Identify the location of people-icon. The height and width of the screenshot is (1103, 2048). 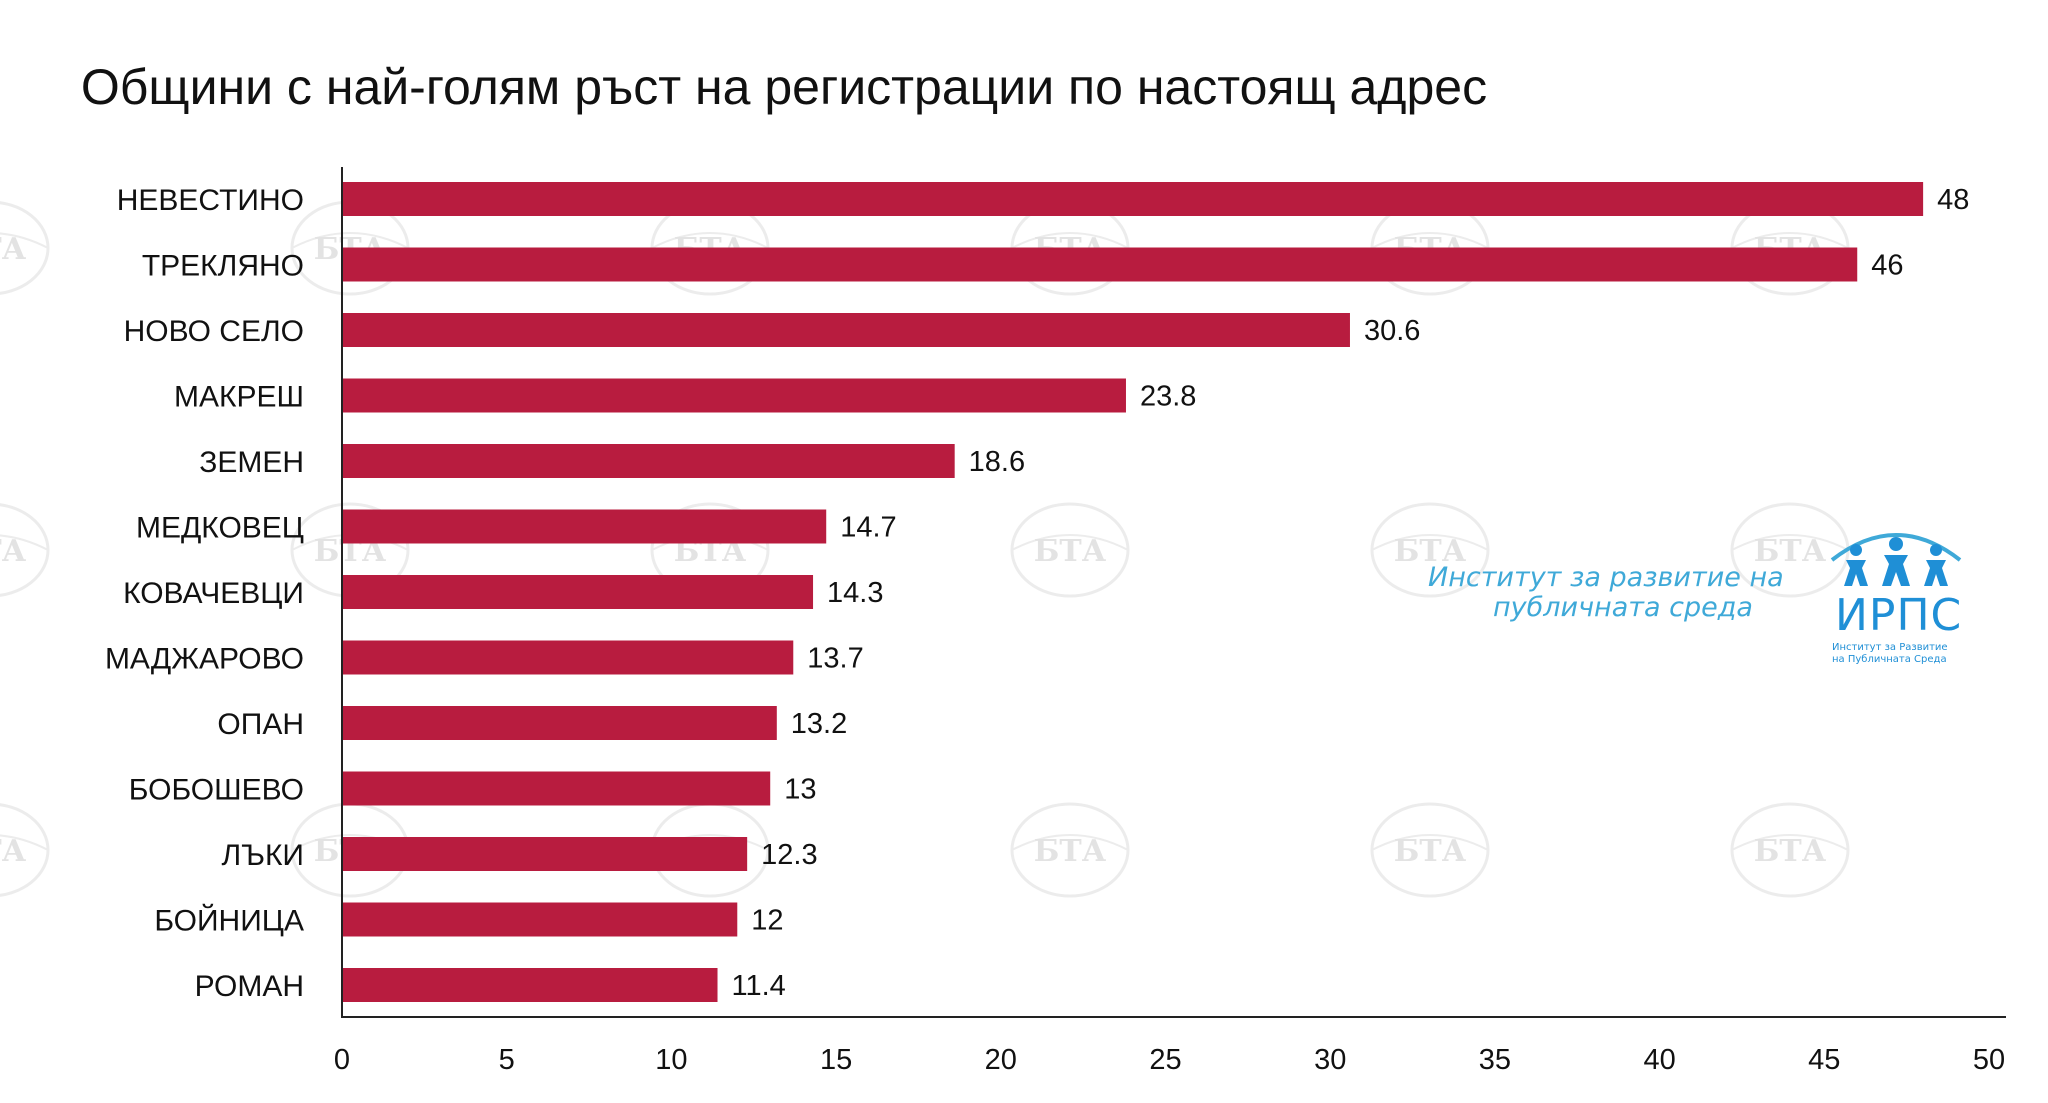
(1896, 559).